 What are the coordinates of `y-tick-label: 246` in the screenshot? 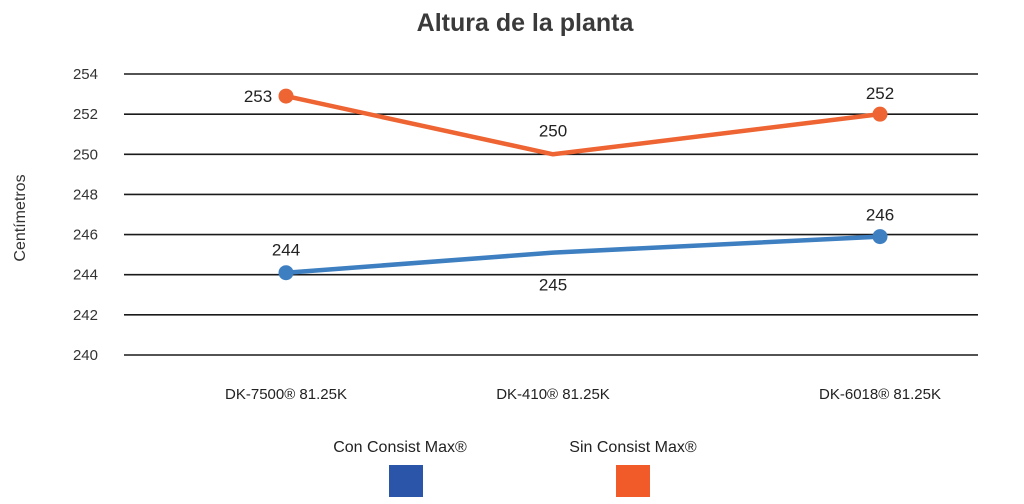 It's located at (85, 235).